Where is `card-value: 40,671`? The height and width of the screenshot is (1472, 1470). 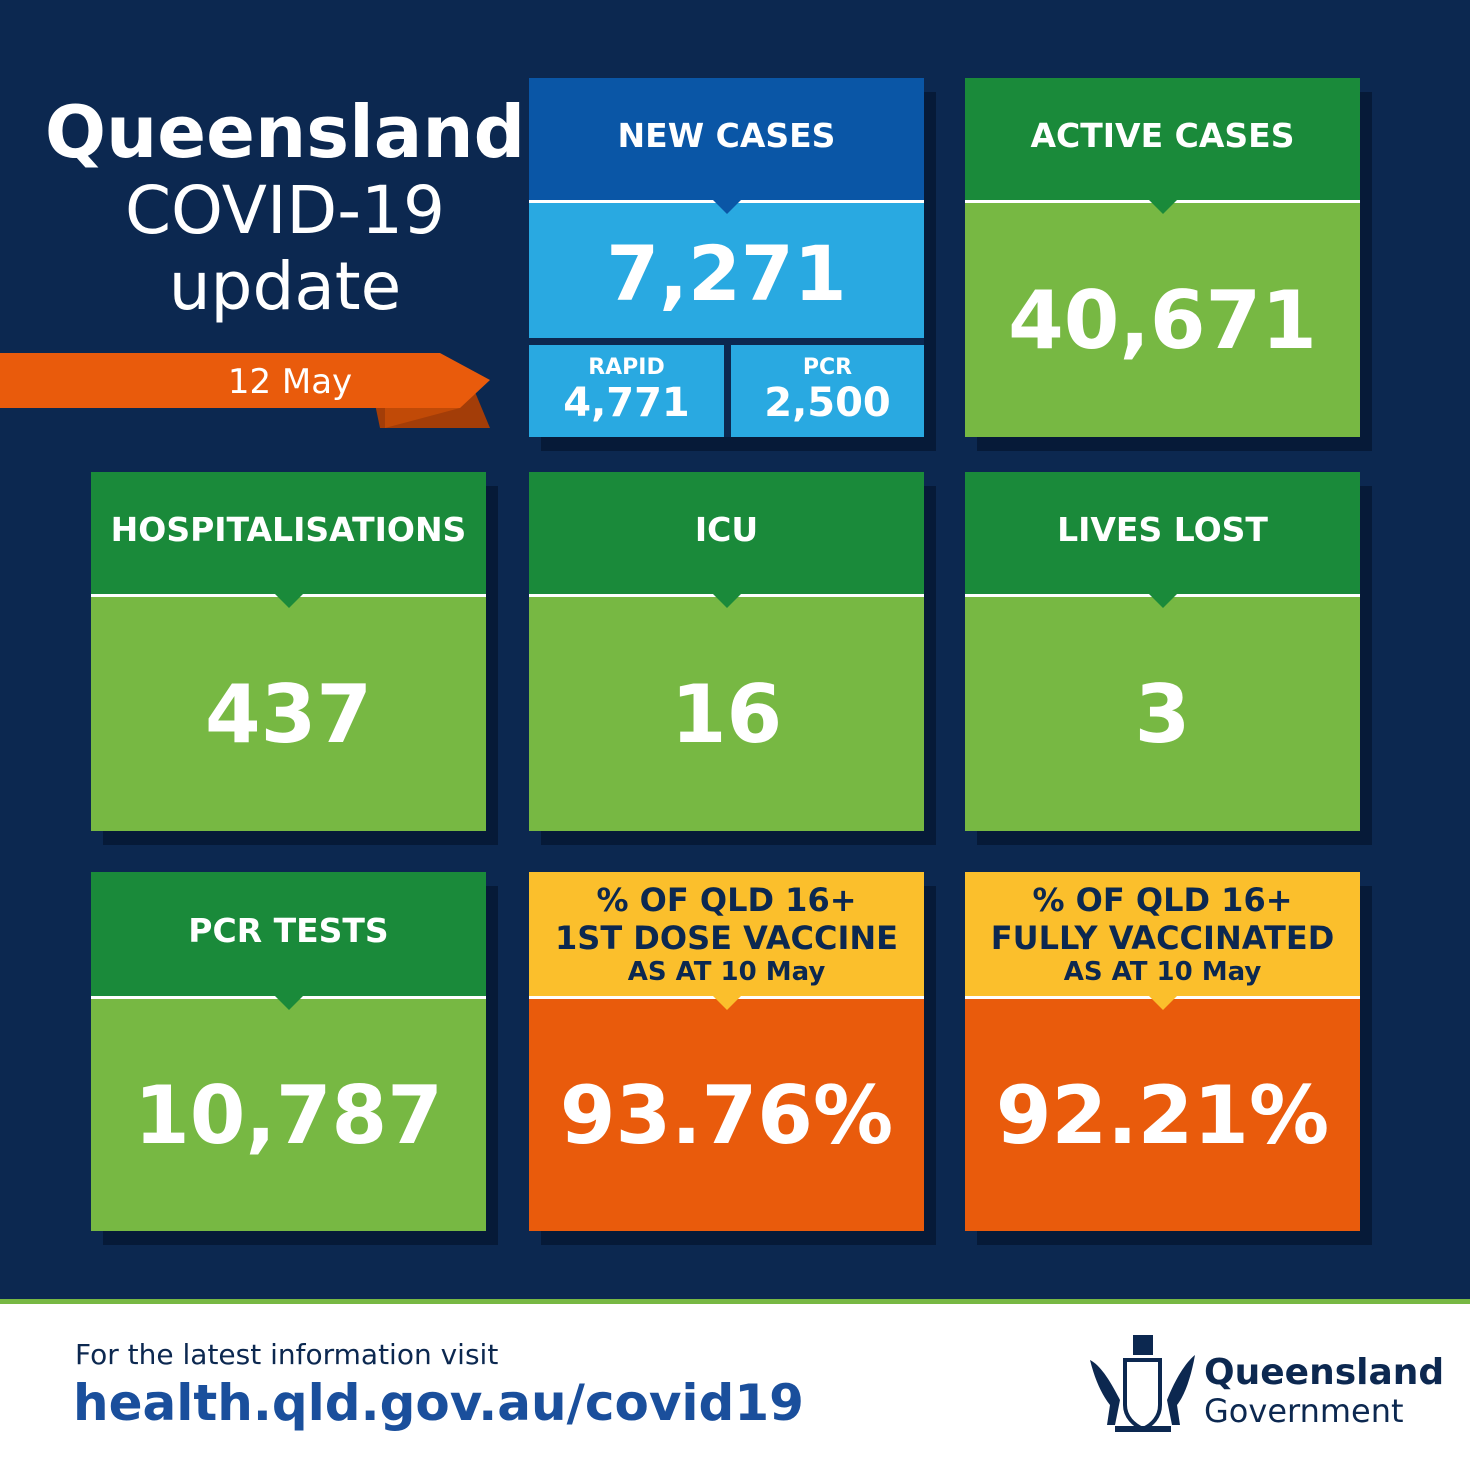
card-value: 40,671 is located at coordinates (1162, 320).